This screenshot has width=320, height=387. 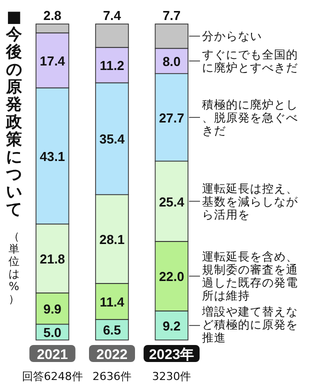 I want to click on data-label: 11.2, so click(x=112, y=66).